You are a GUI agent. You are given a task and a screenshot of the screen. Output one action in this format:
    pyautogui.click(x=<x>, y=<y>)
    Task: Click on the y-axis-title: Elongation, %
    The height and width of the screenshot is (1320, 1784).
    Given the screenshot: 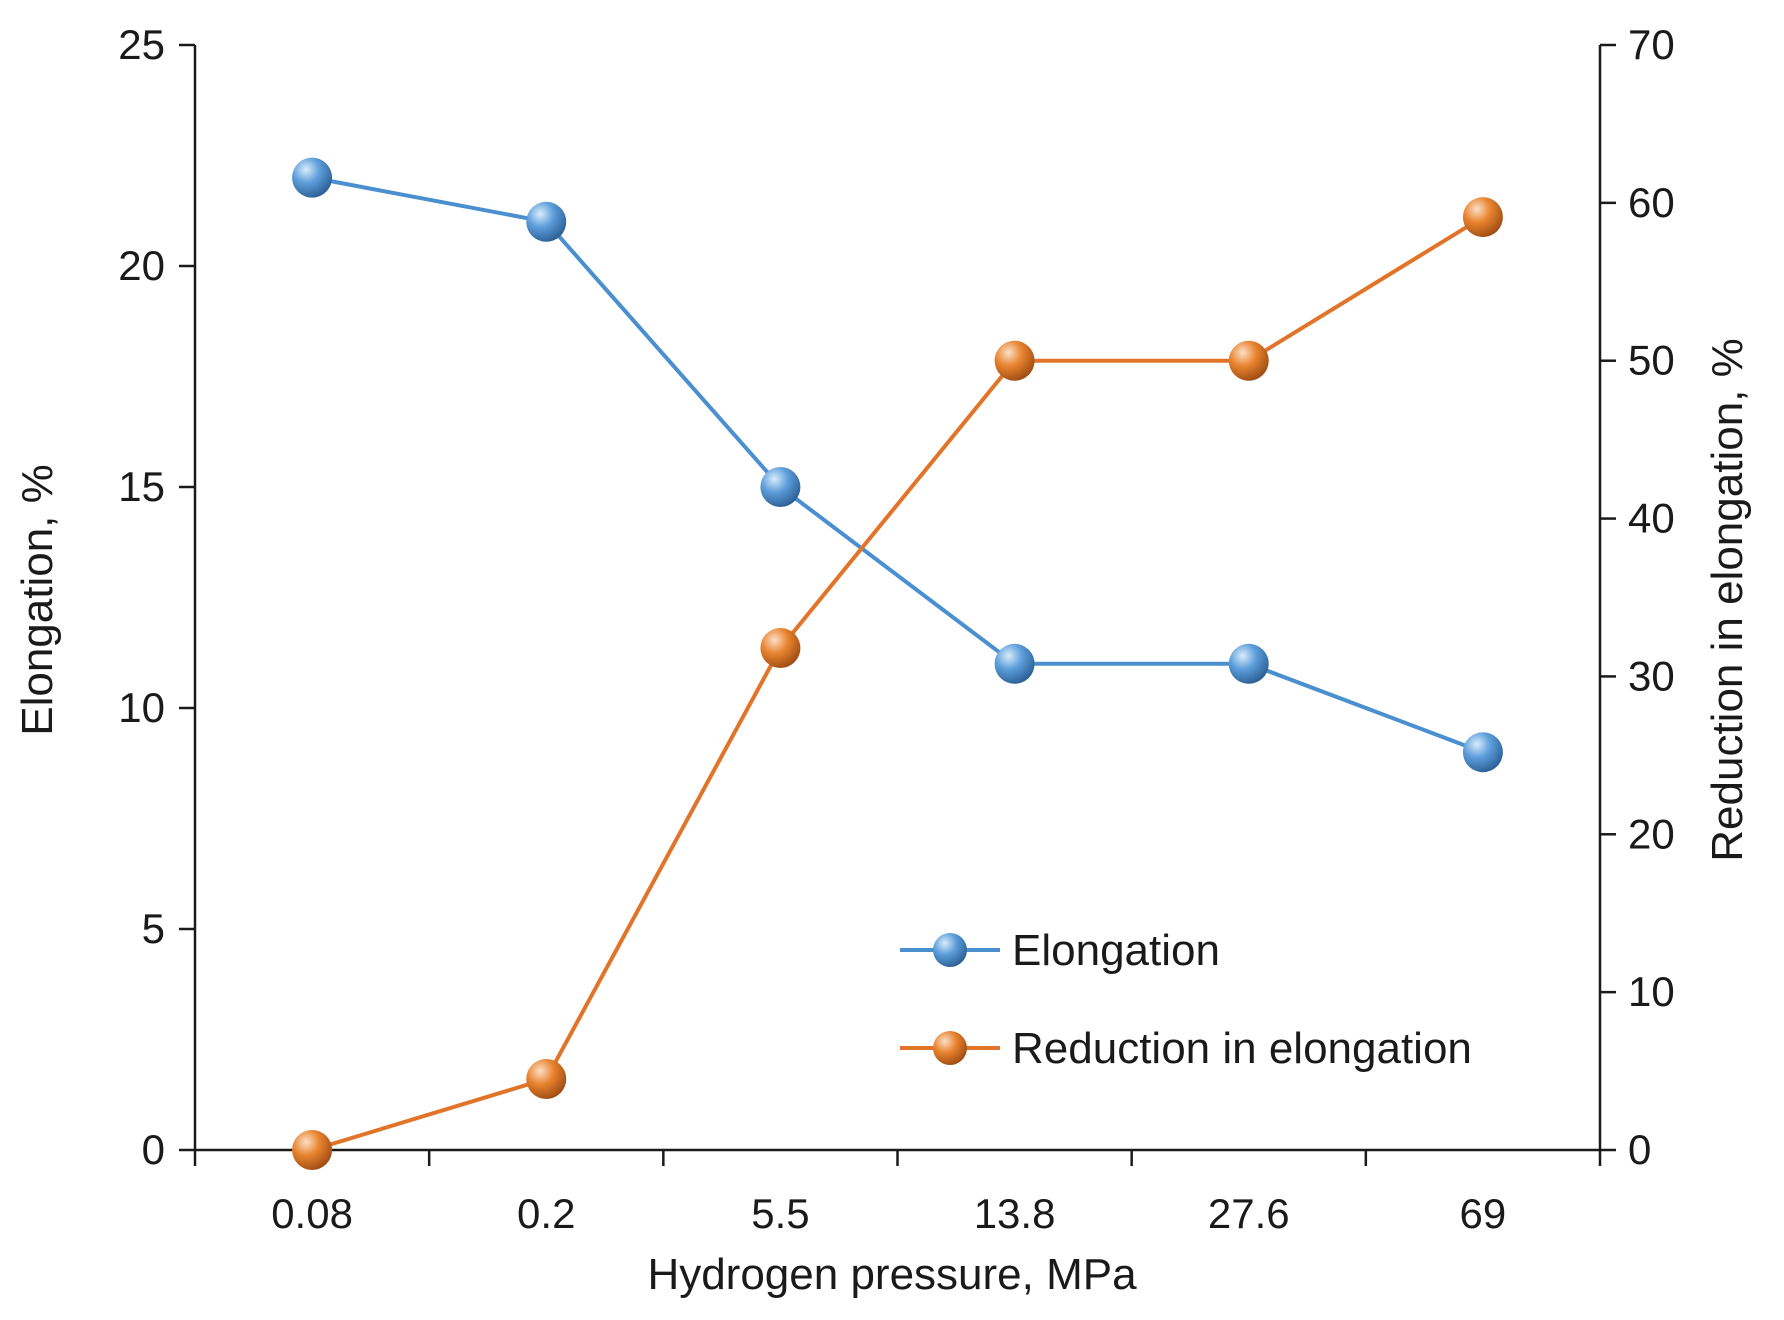 What is the action you would take?
    pyautogui.click(x=37, y=600)
    